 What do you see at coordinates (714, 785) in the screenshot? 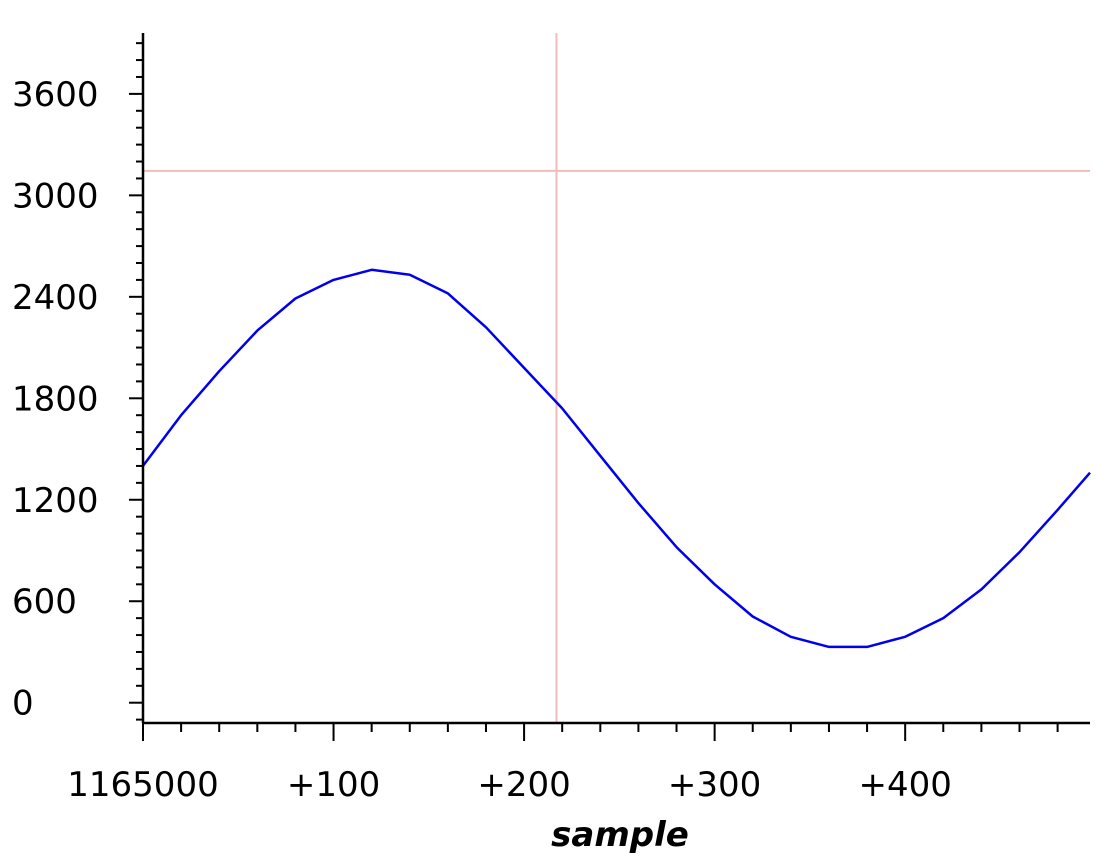
I see `x-tick-label: +300` at bounding box center [714, 785].